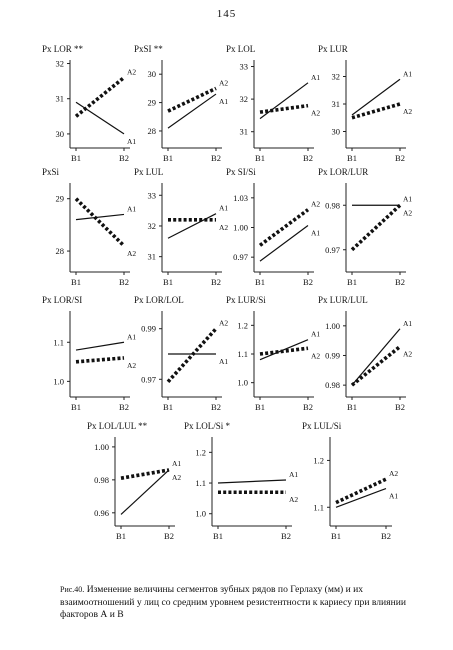 This screenshot has height=650, width=453. Describe the element at coordinates (343, 300) in the screenshot. I see `chart-title: Px LUR/LUL` at that location.